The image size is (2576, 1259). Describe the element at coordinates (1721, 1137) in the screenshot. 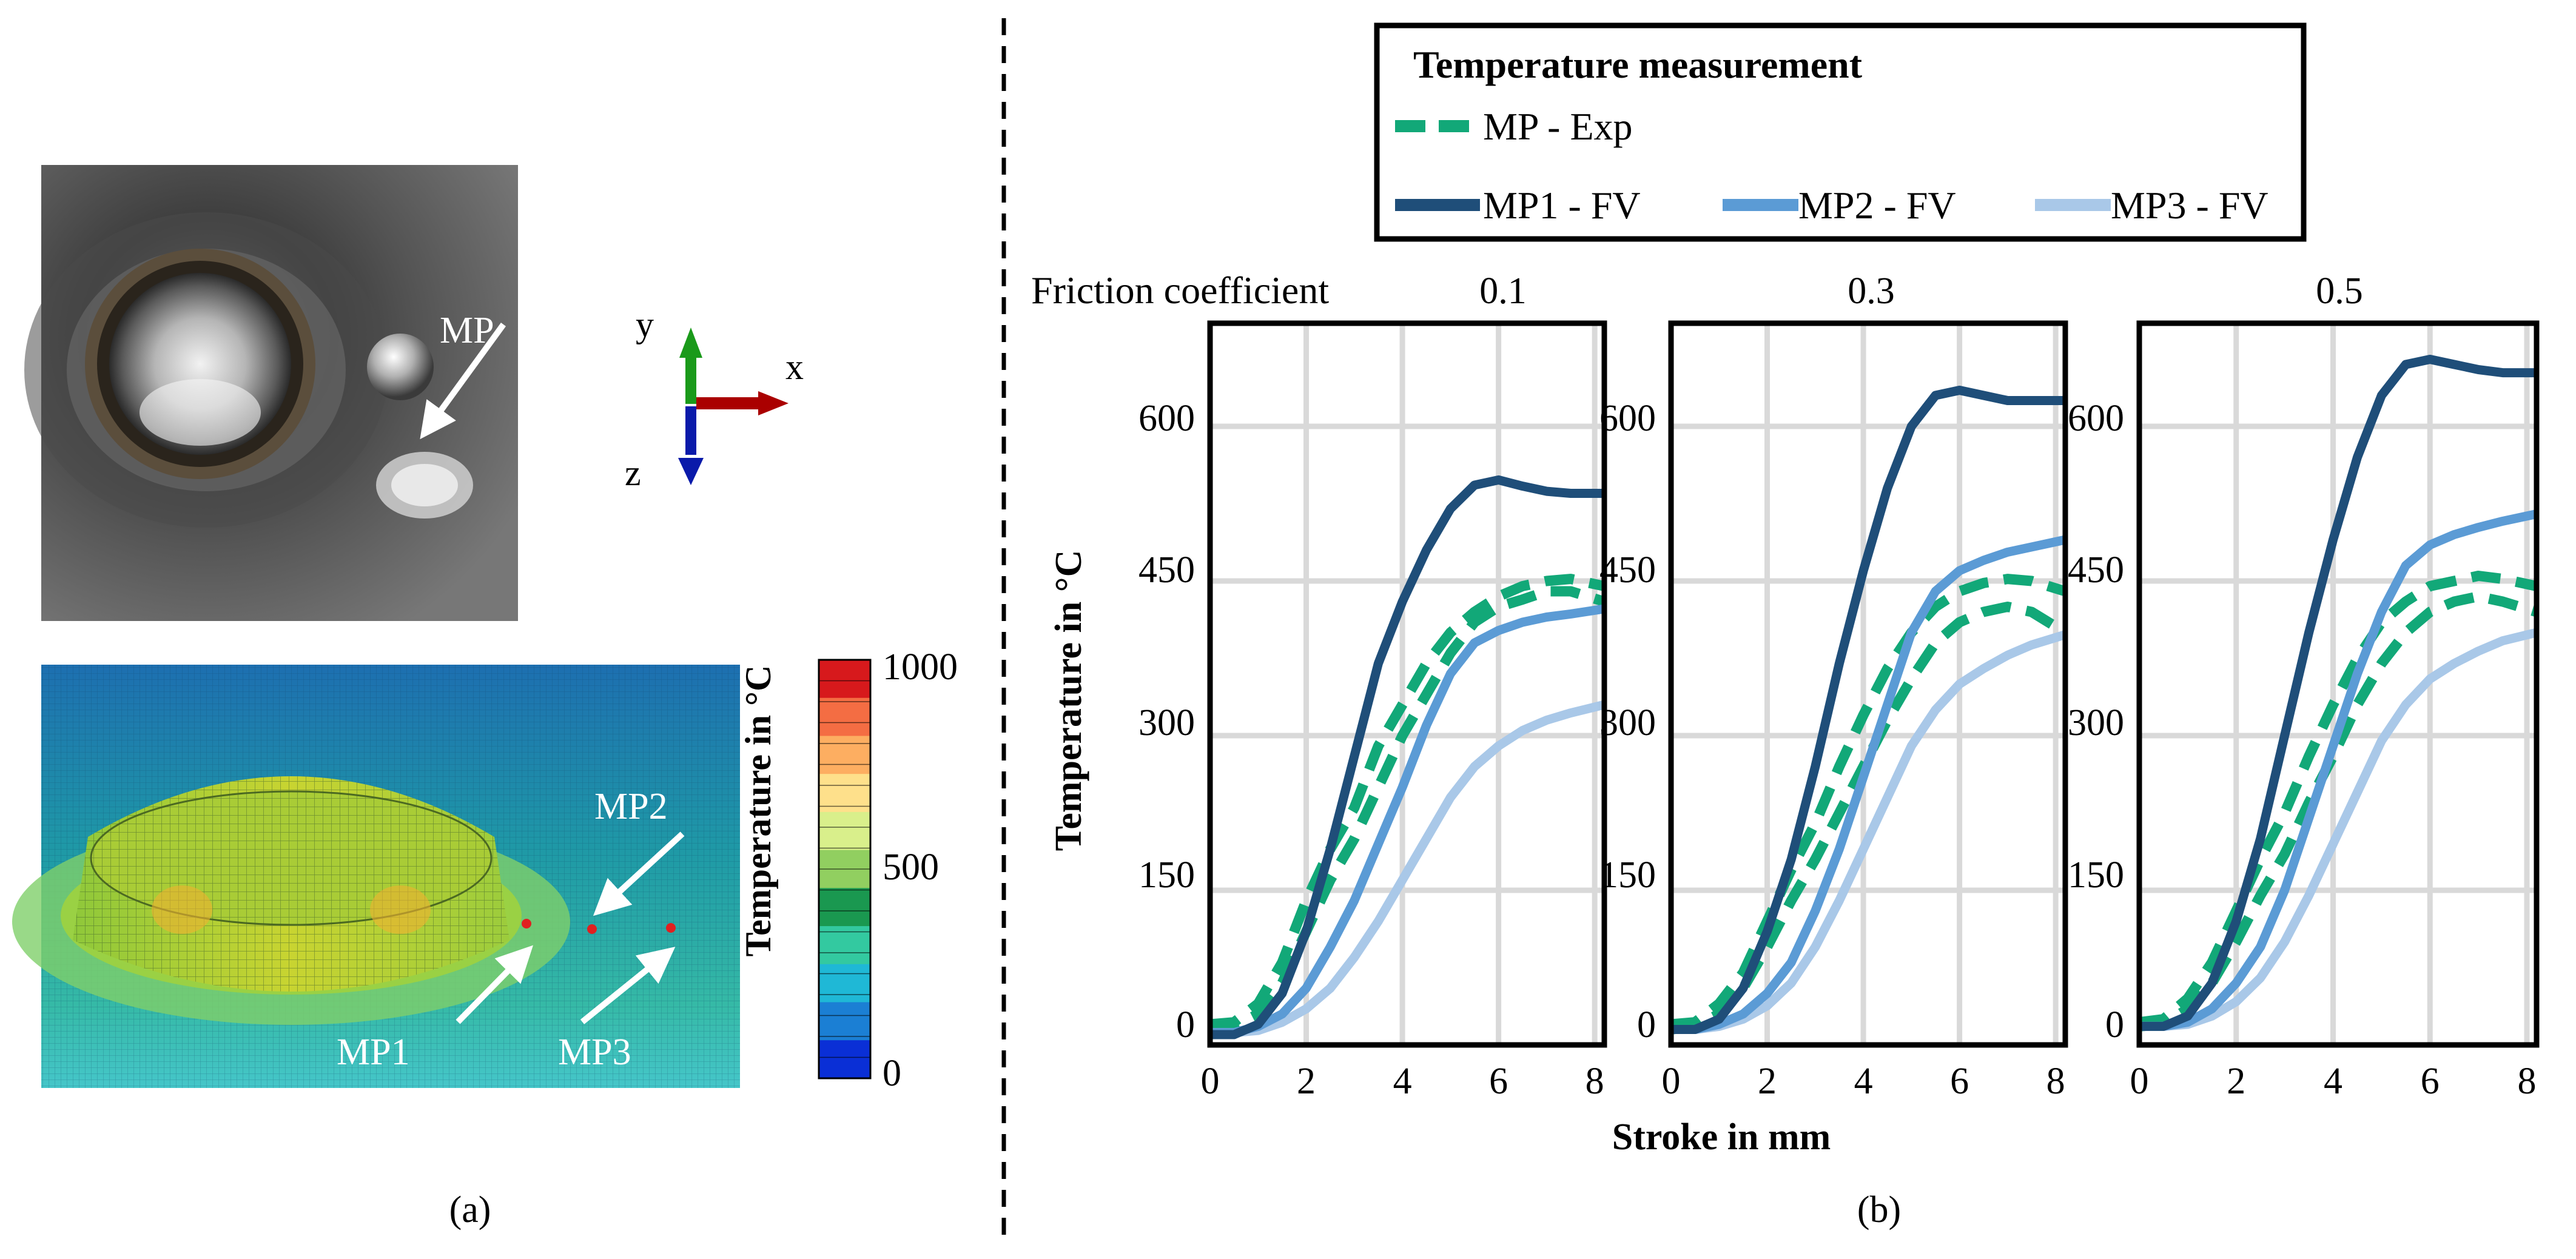

I see `x-axis-title: Stroke in mm` at that location.